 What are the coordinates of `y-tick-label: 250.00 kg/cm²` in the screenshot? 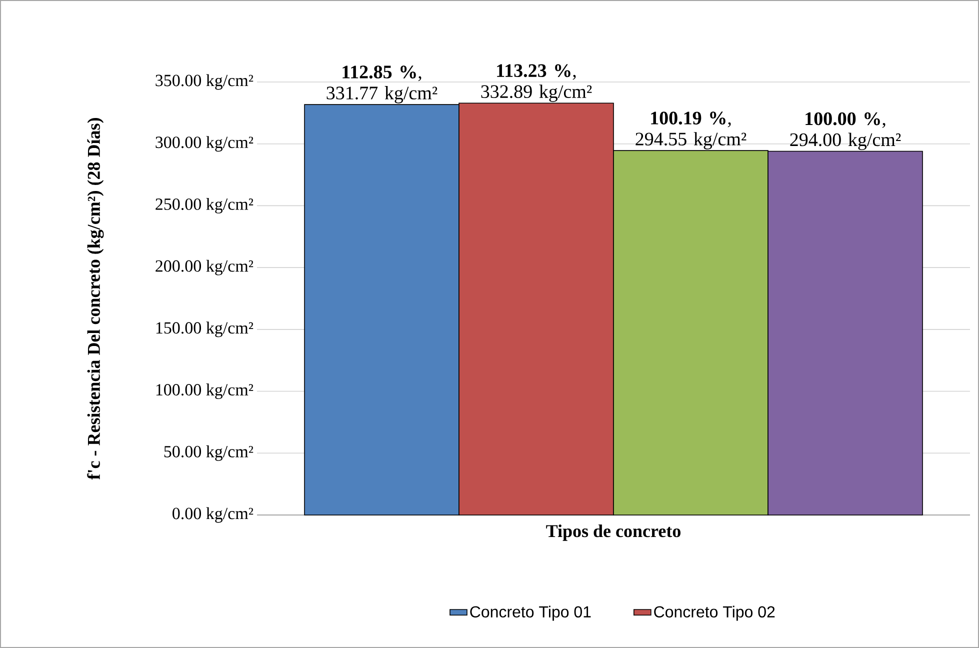 It's located at (205, 206).